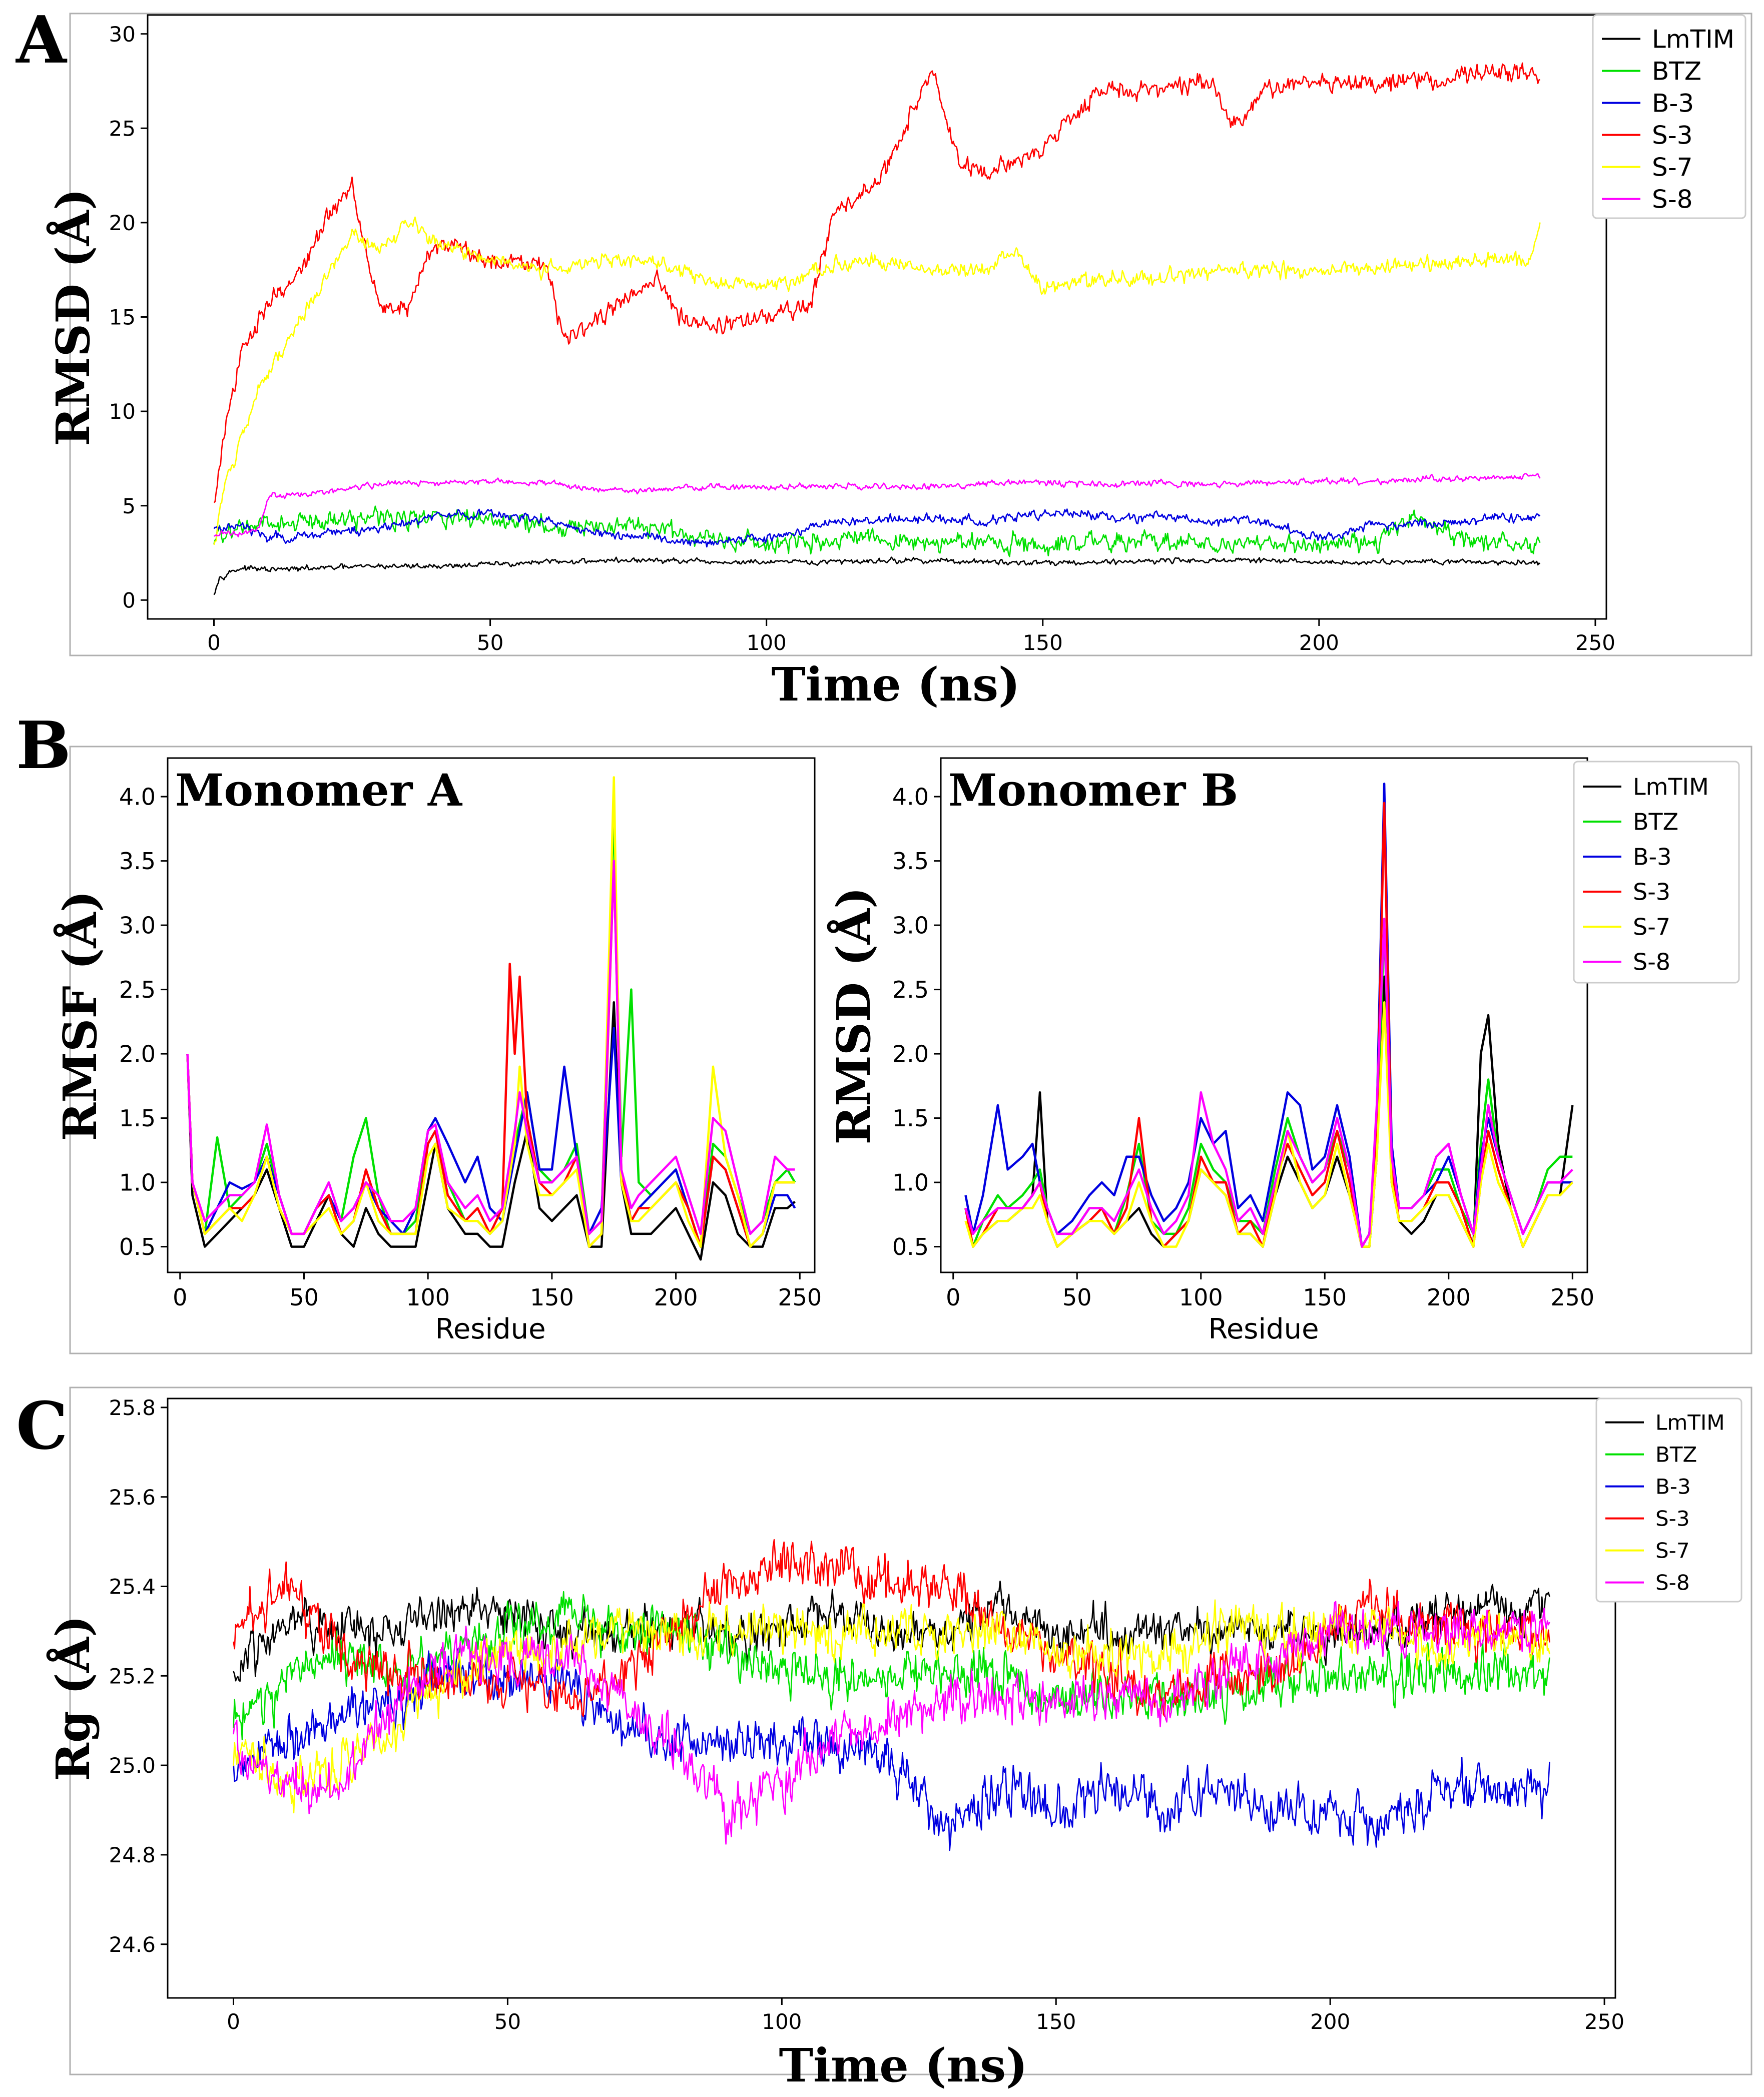  What do you see at coordinates (122, 411) in the screenshot?
I see `y-tick-label: 10` at bounding box center [122, 411].